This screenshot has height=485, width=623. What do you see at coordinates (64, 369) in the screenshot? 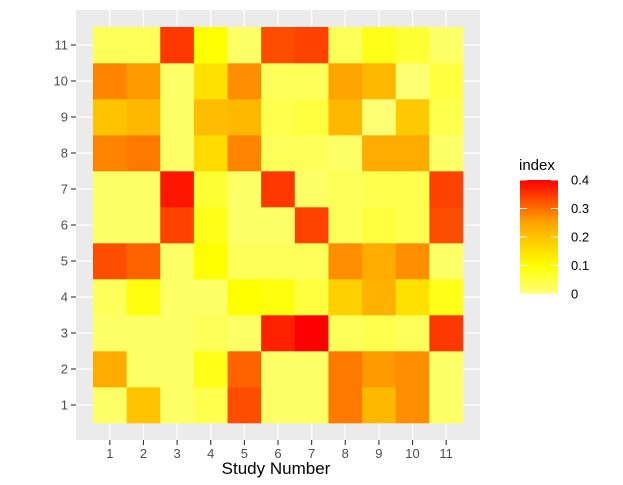
I see `y-tick-label: 2` at bounding box center [64, 369].